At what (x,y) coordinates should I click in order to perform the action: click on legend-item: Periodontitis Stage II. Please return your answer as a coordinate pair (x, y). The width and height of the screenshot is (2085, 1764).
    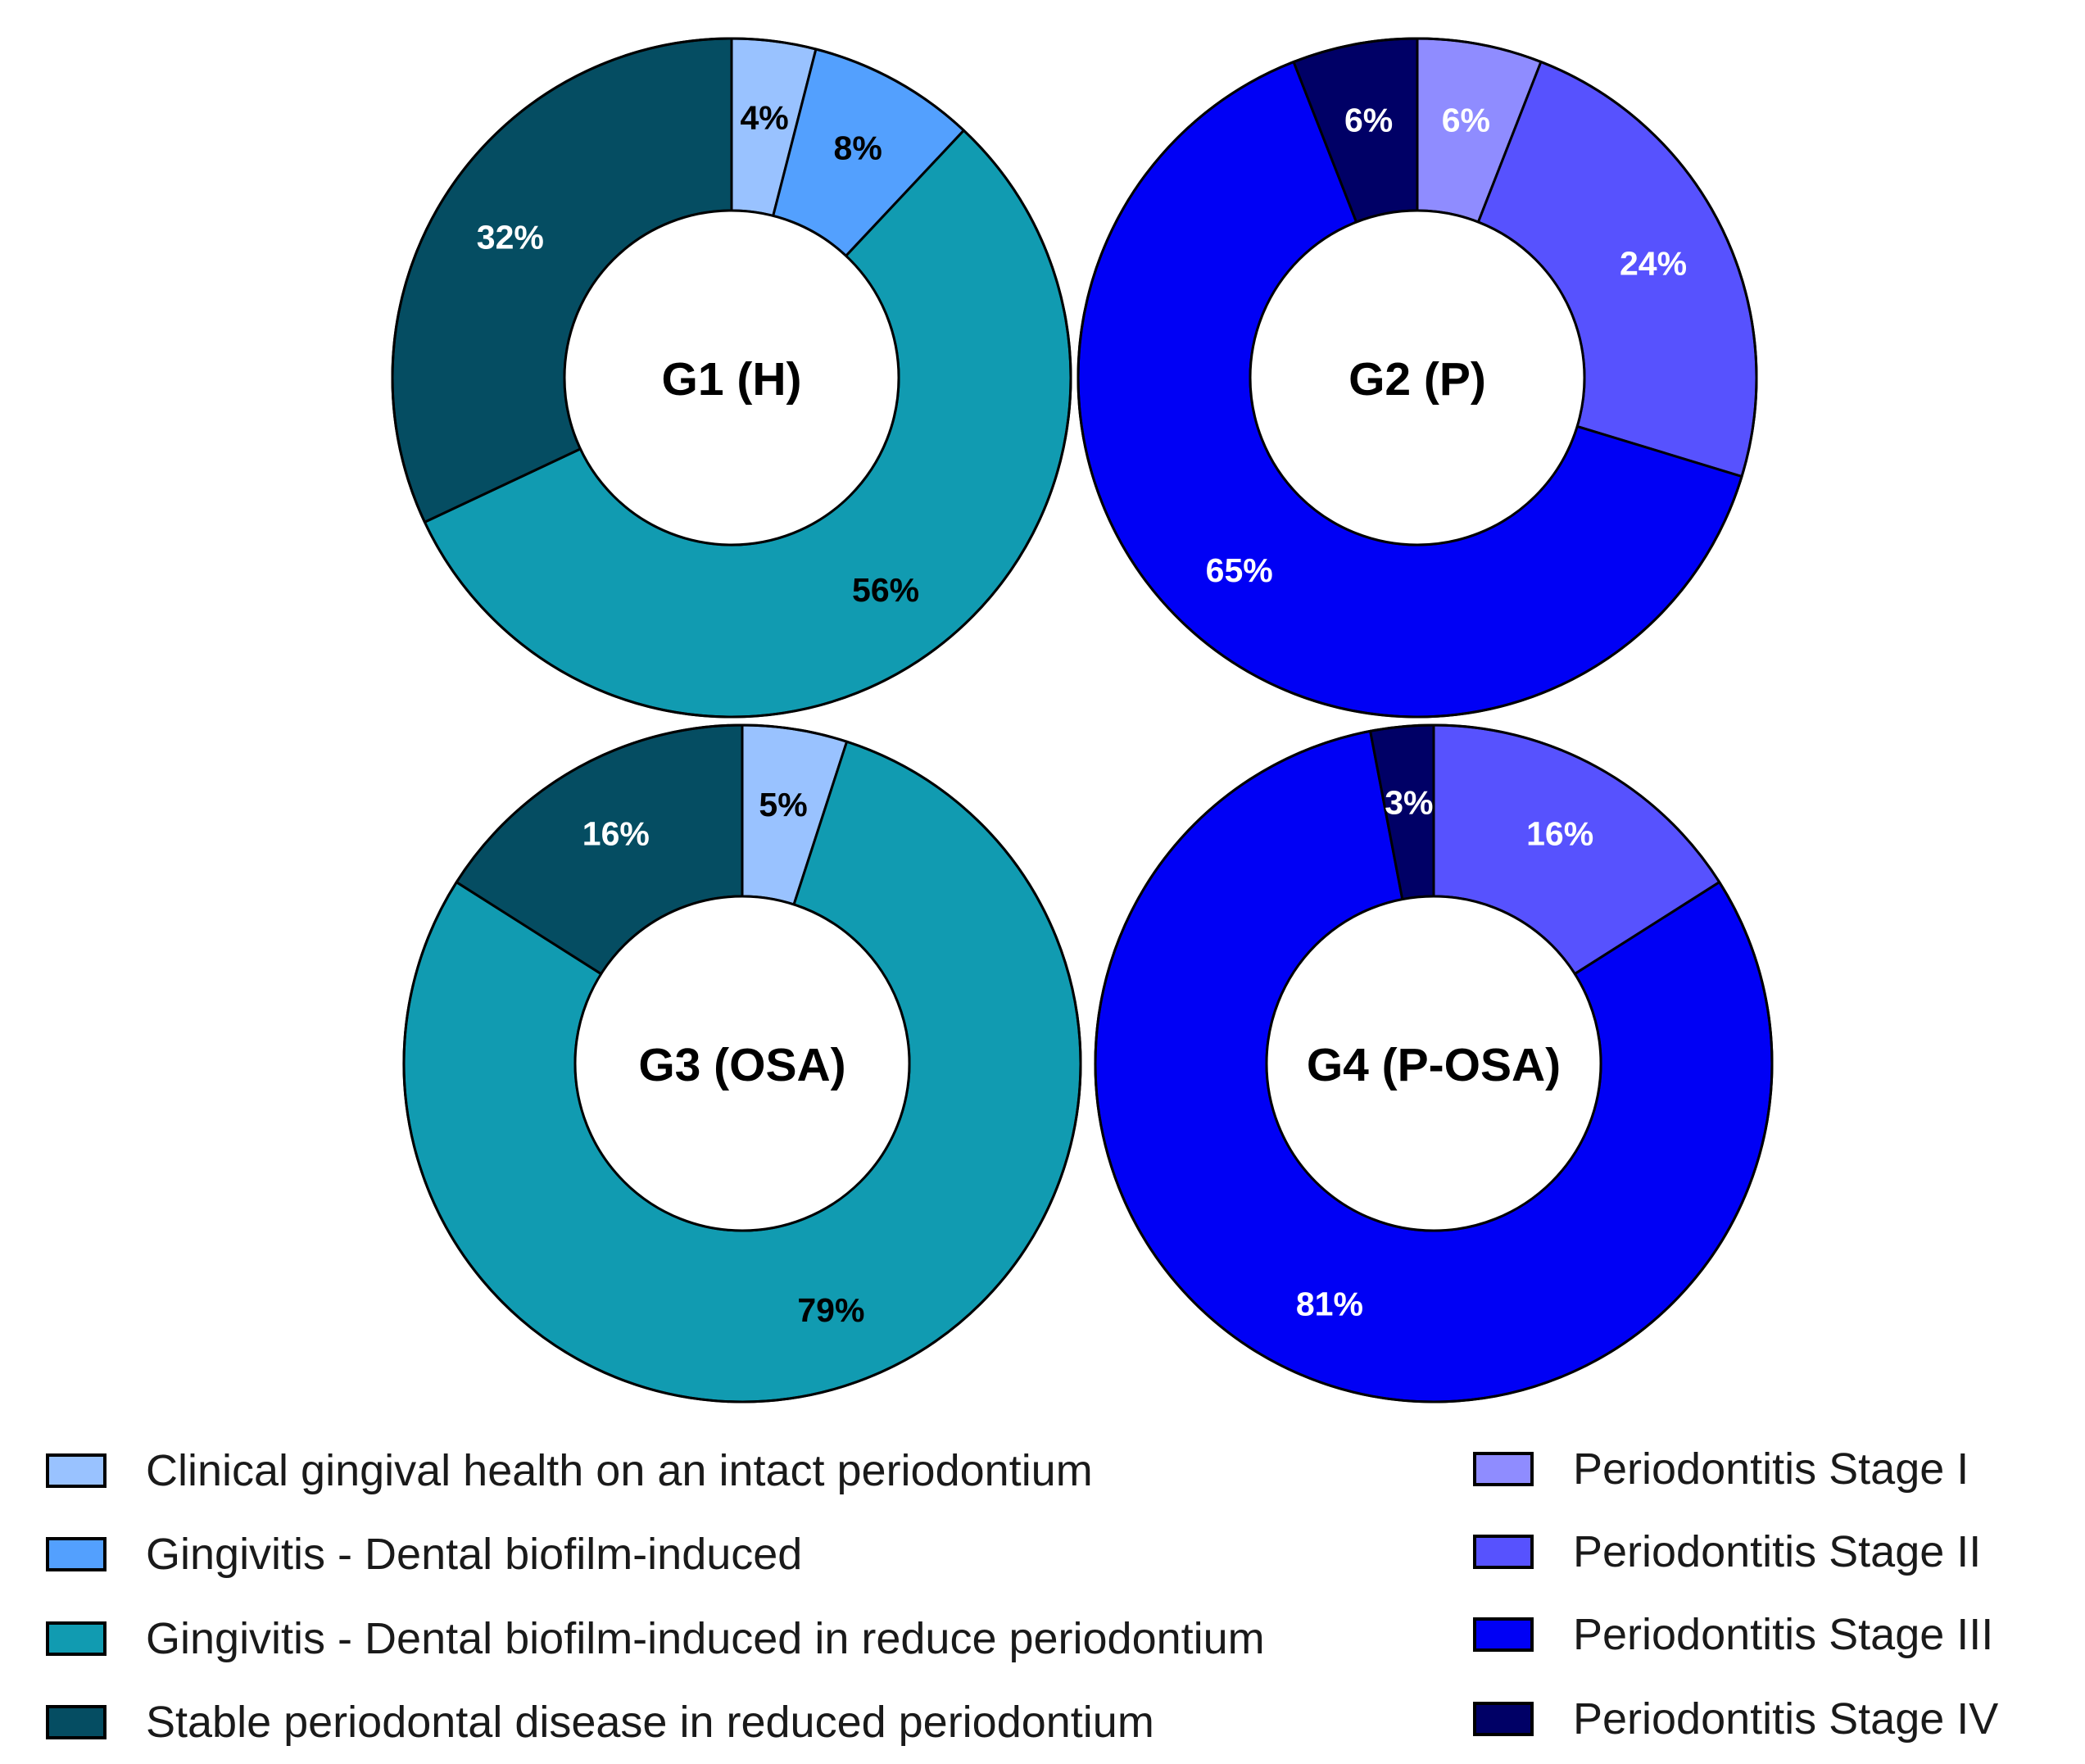
    Looking at the image, I should click on (1727, 1551).